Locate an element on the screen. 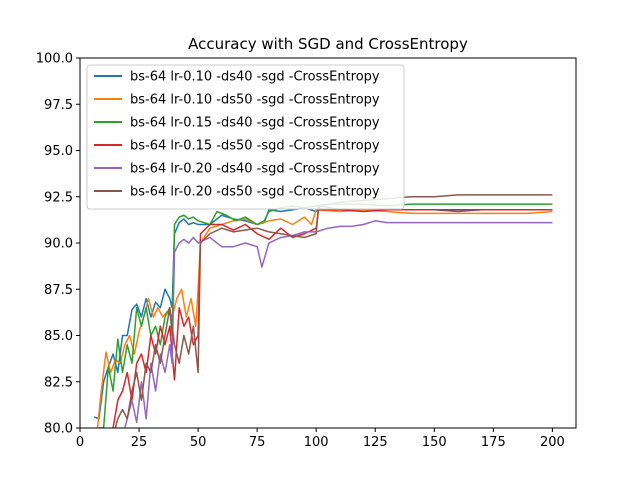 This screenshot has width=640, height=480. chart-title: Accuracy with SGD and CrossEntropy is located at coordinates (328, 44).